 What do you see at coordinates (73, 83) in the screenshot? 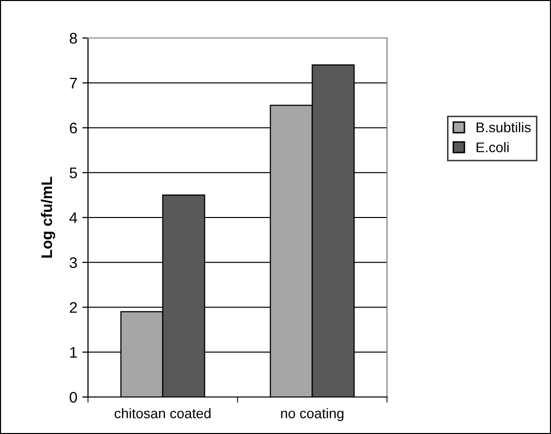
I see `y-tick-label: 7` at bounding box center [73, 83].